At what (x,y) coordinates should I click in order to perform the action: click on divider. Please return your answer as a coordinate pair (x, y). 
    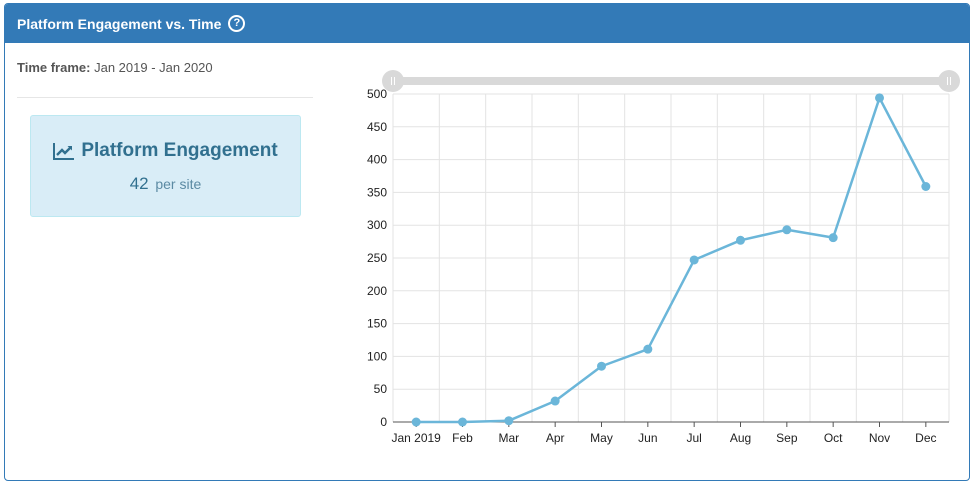
    Looking at the image, I should click on (165, 97).